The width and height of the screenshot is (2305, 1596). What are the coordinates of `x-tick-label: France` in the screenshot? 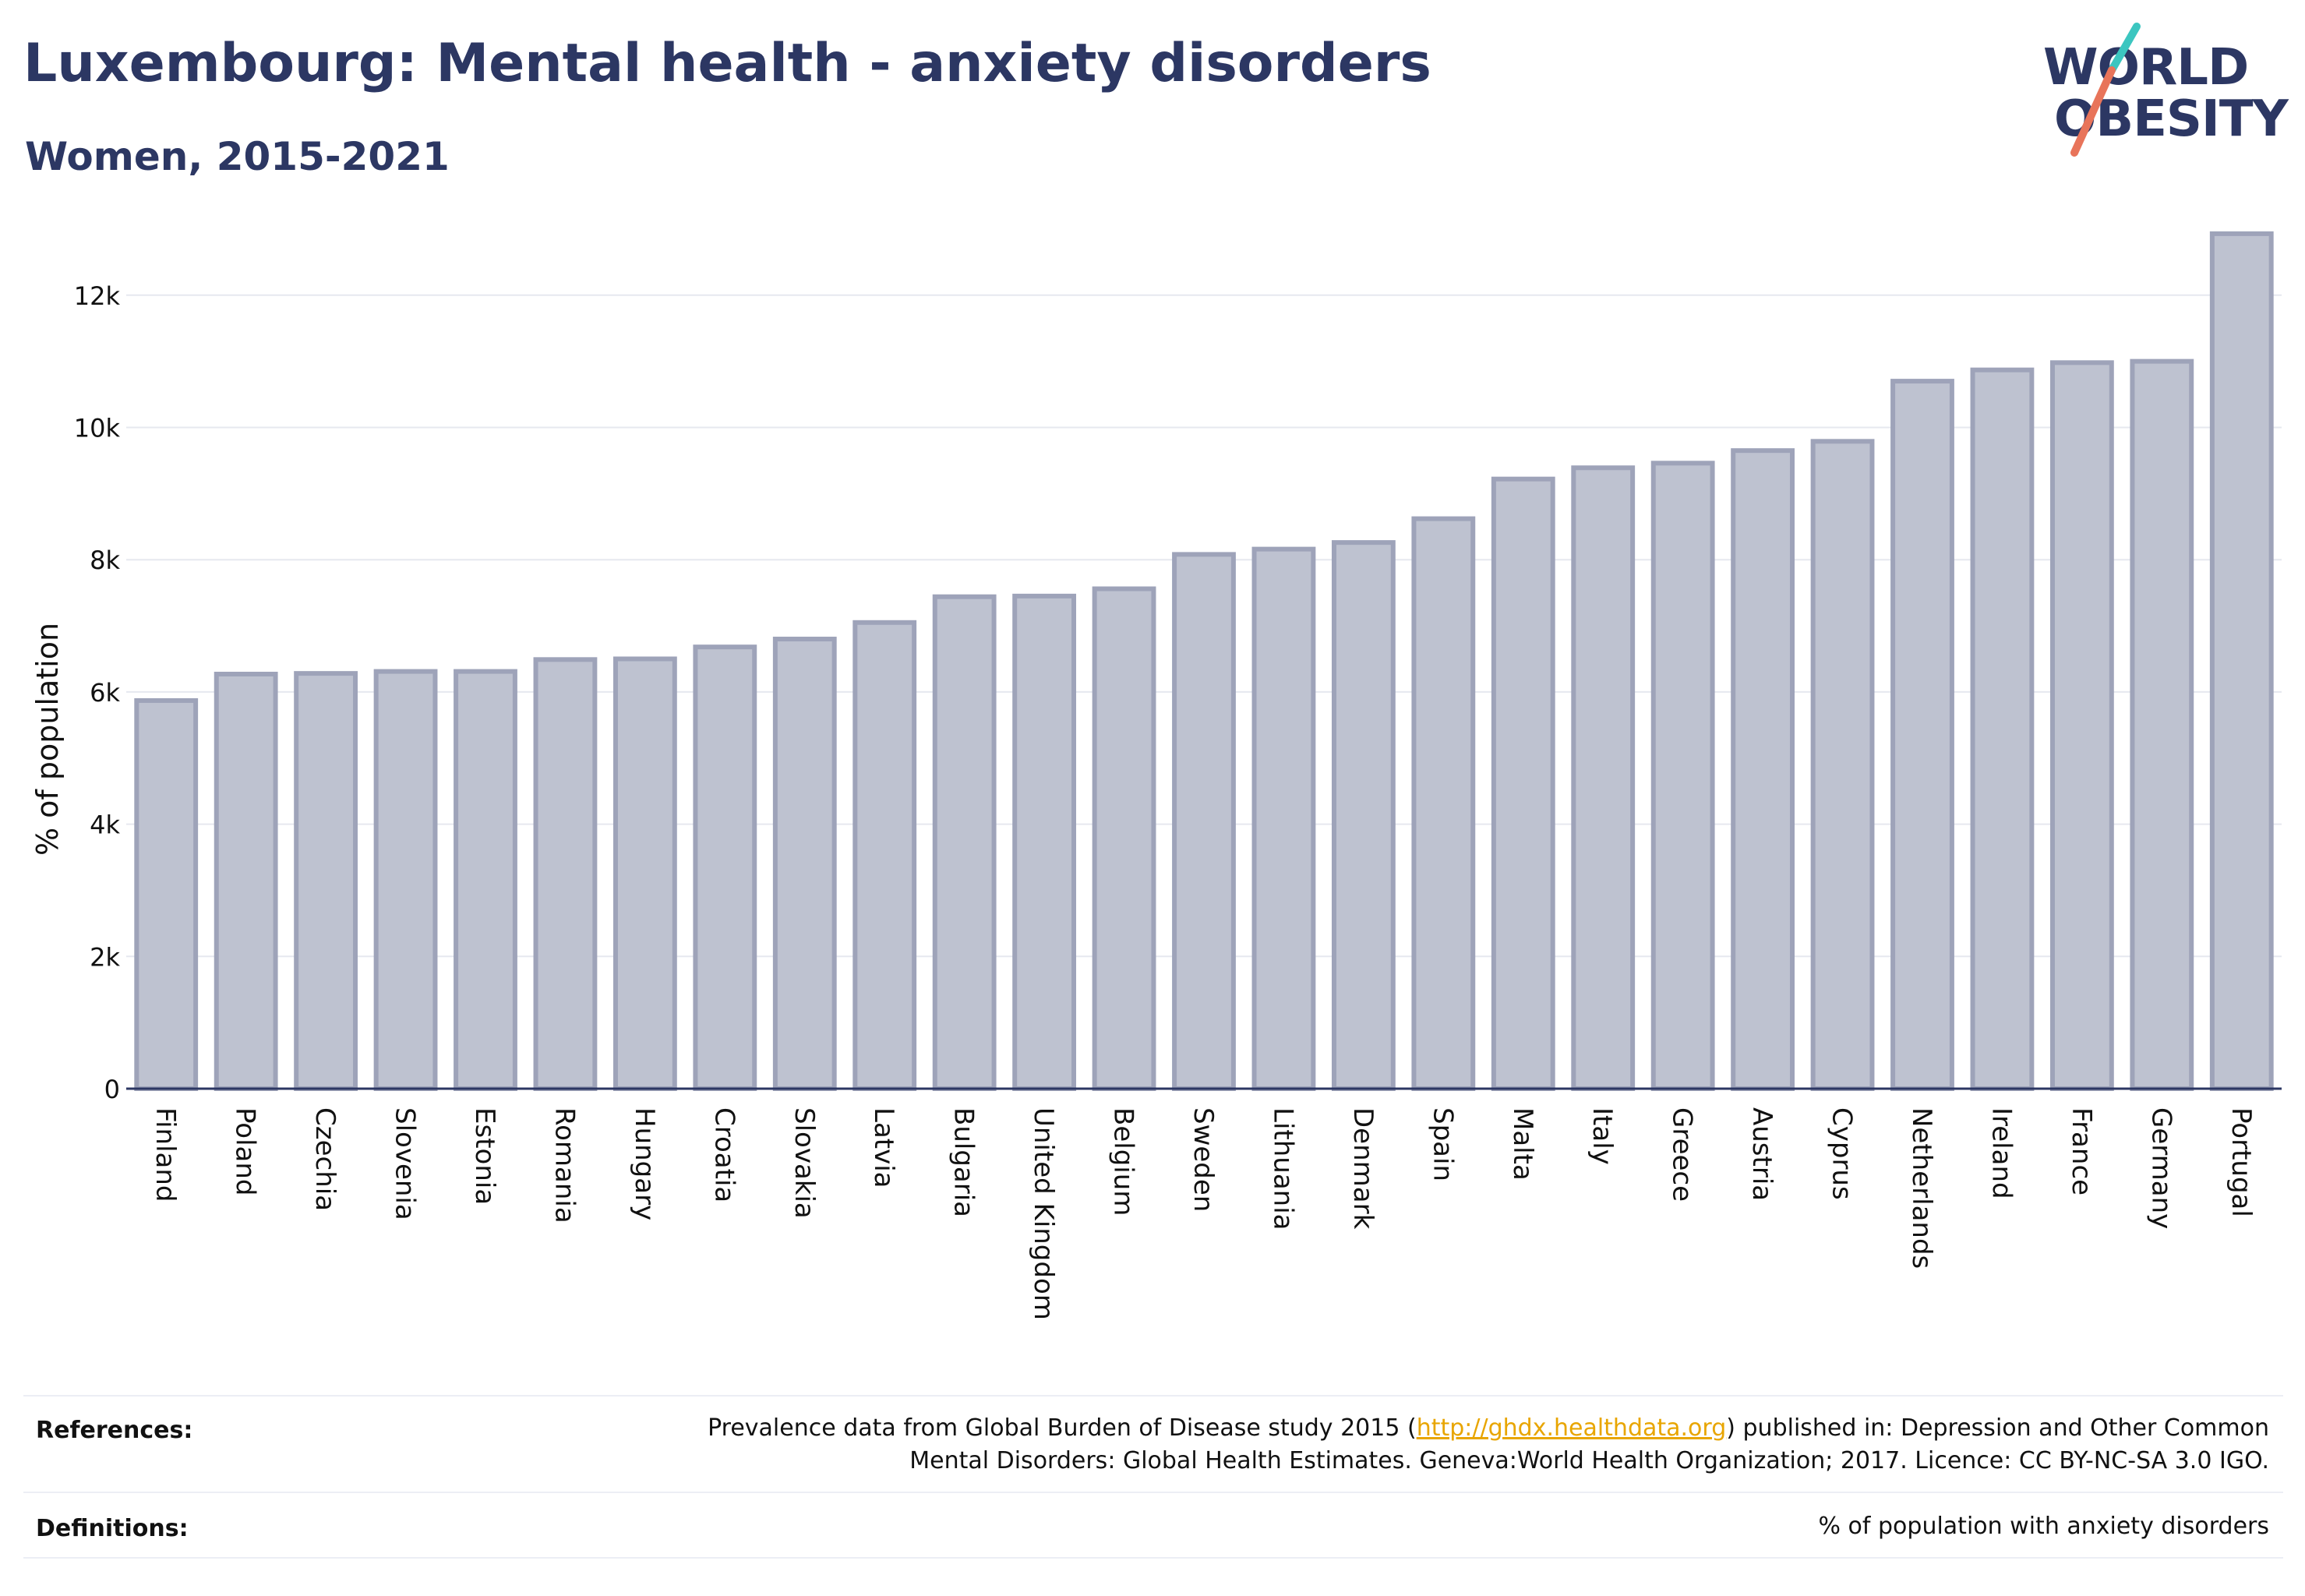 It's located at (2081, 1151).